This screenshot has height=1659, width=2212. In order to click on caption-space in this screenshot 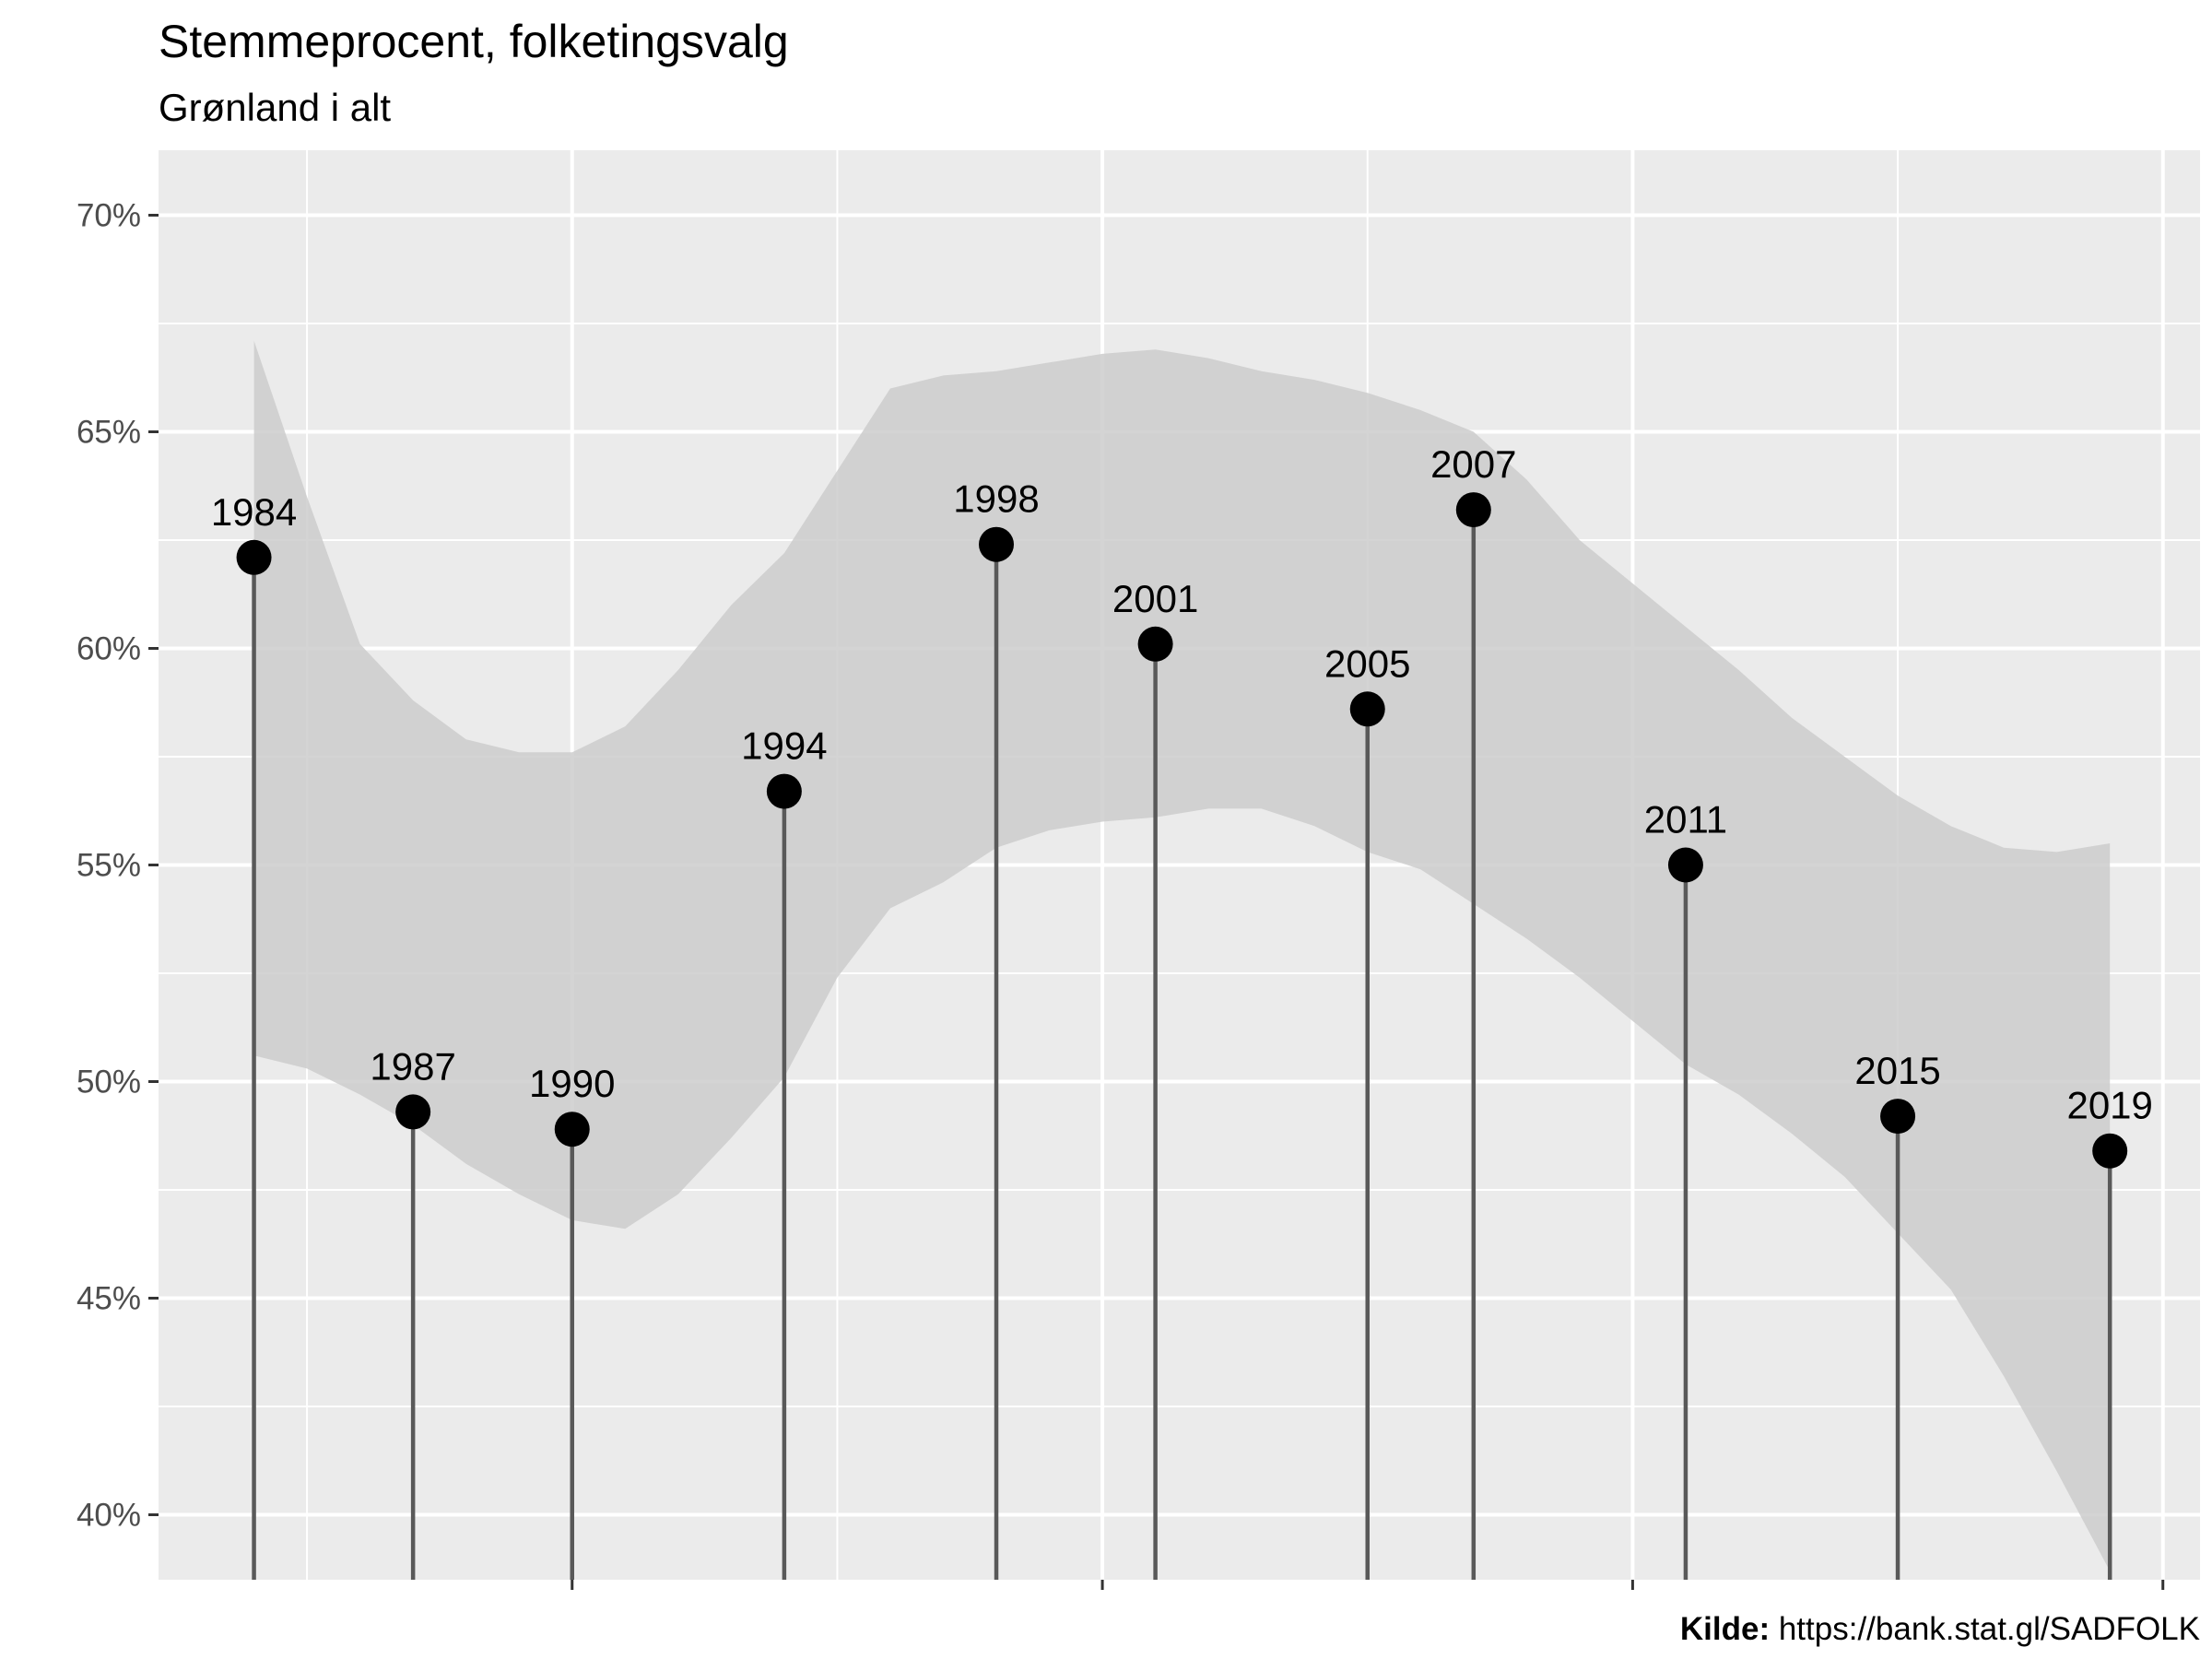, I will do `click(1774, 1629)`.